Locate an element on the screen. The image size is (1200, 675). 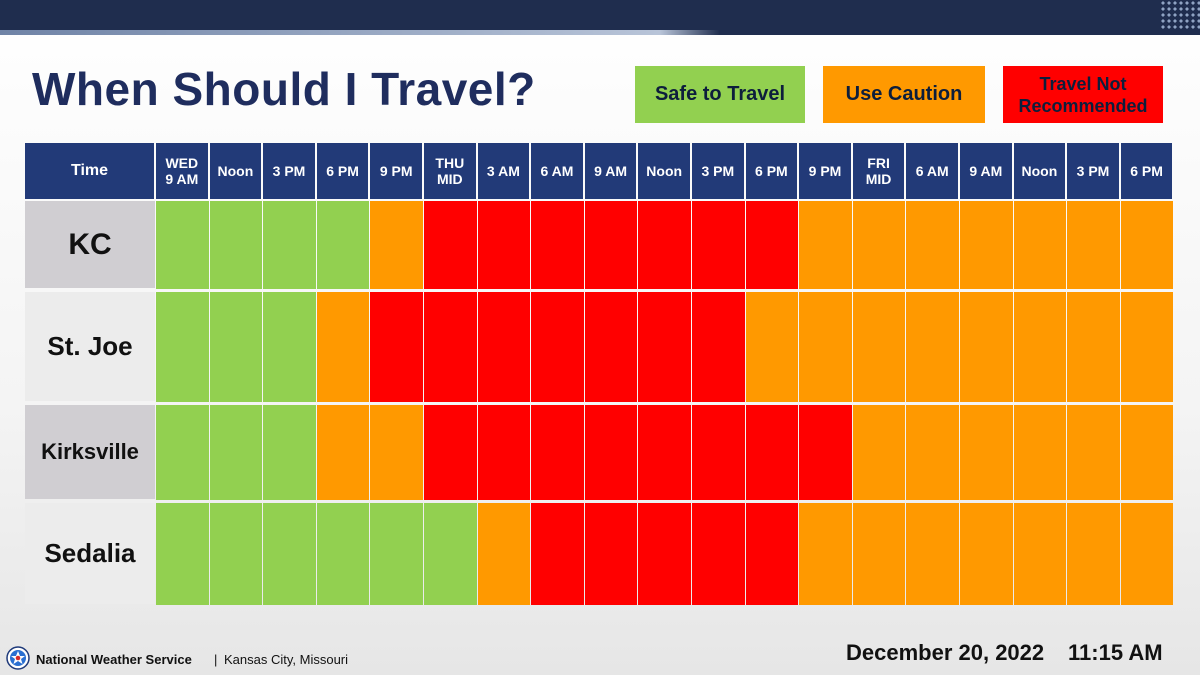
row-label: KC is located at coordinates (90, 244).